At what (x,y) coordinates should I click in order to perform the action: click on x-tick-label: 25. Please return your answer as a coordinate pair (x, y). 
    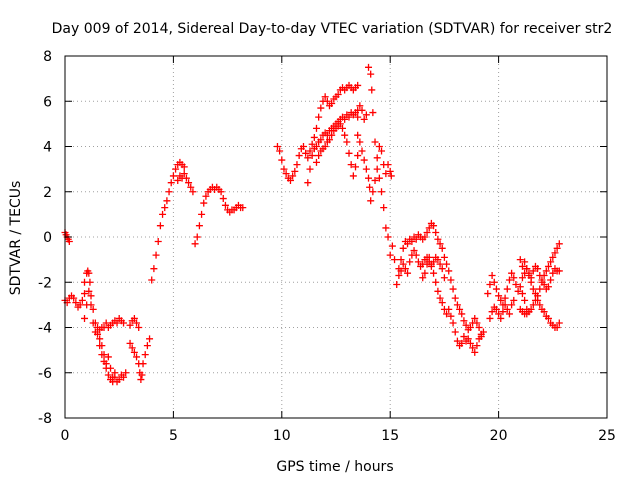
    Looking at the image, I should click on (607, 436).